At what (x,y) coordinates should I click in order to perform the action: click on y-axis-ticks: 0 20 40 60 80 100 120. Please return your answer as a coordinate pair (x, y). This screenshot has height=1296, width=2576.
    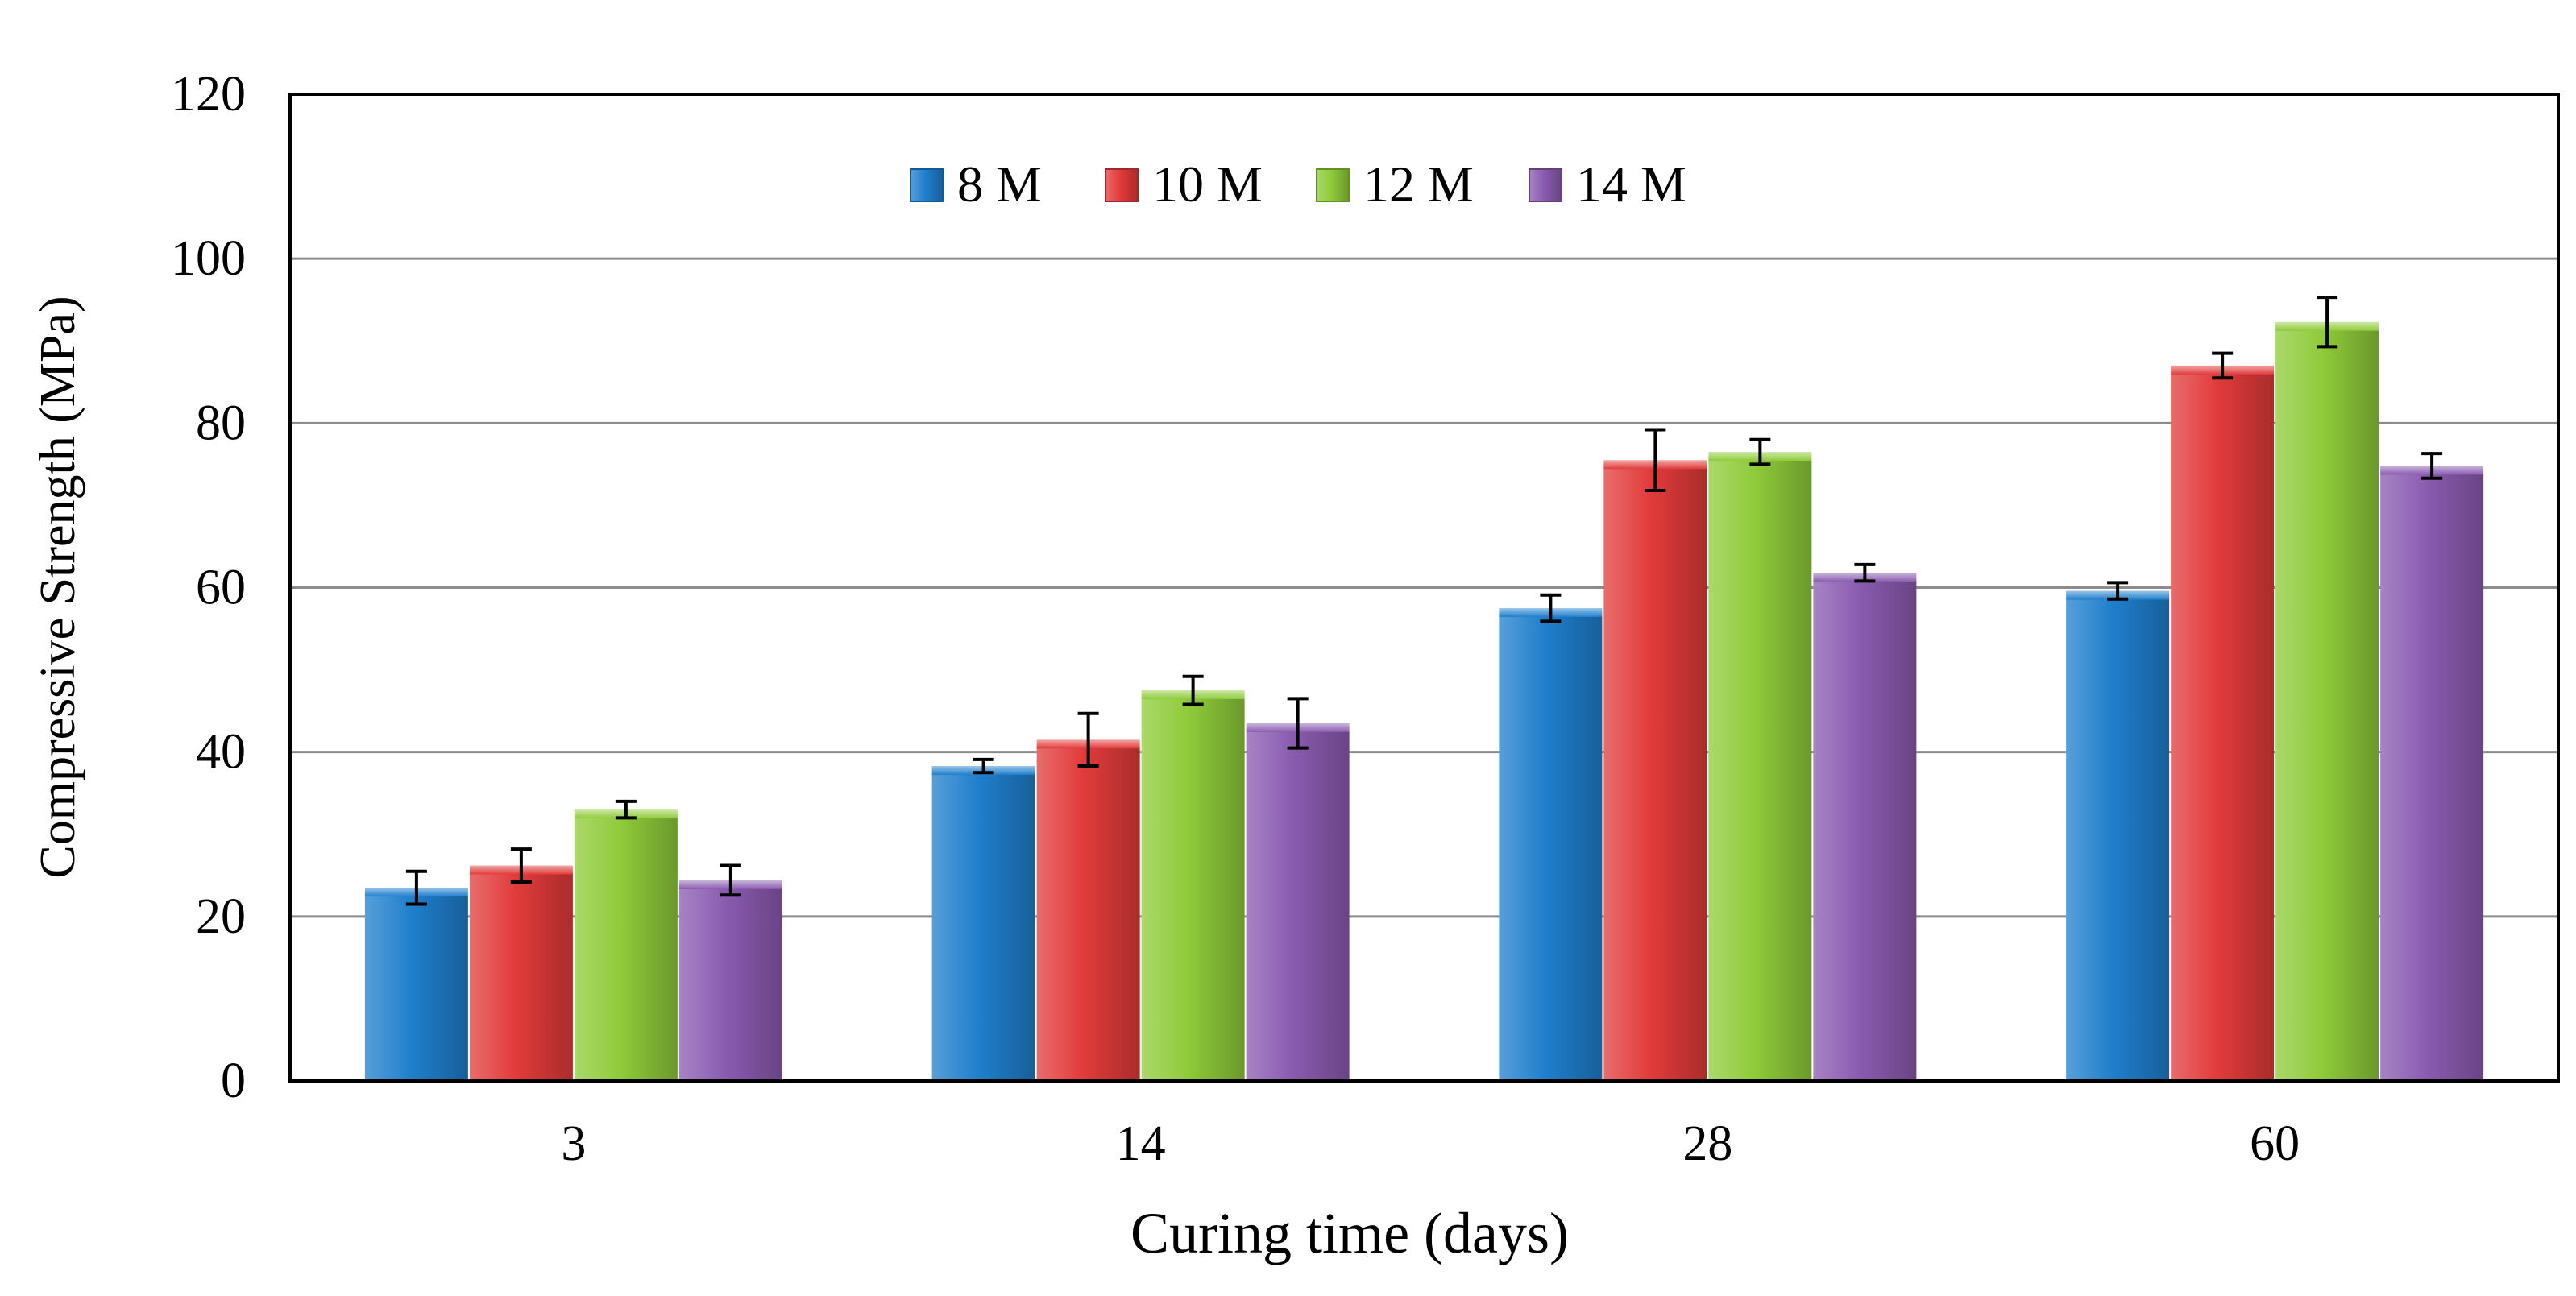
    Looking at the image, I should click on (209, 587).